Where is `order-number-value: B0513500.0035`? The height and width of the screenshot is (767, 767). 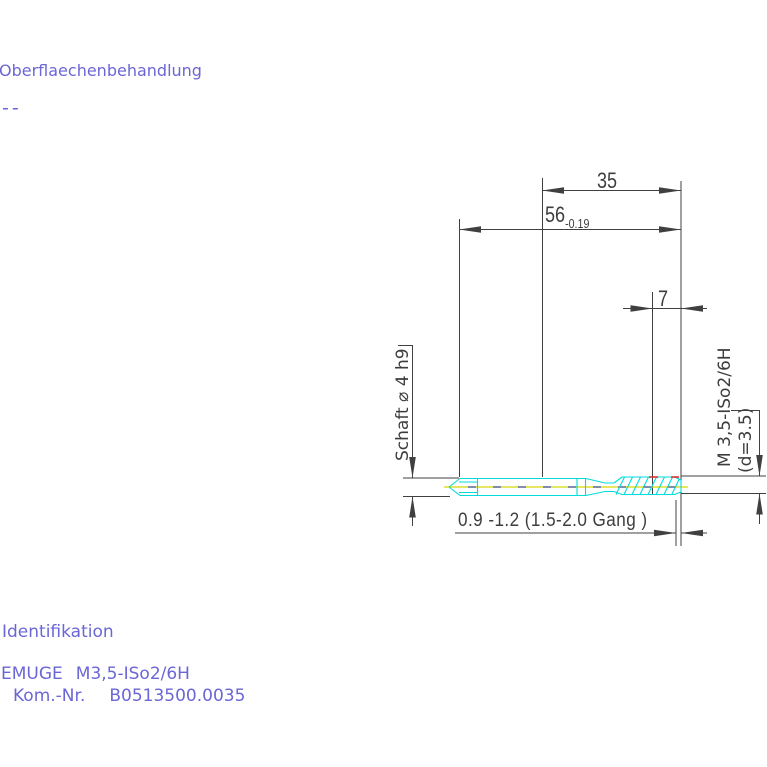 order-number-value: B0513500.0035 is located at coordinates (177, 696).